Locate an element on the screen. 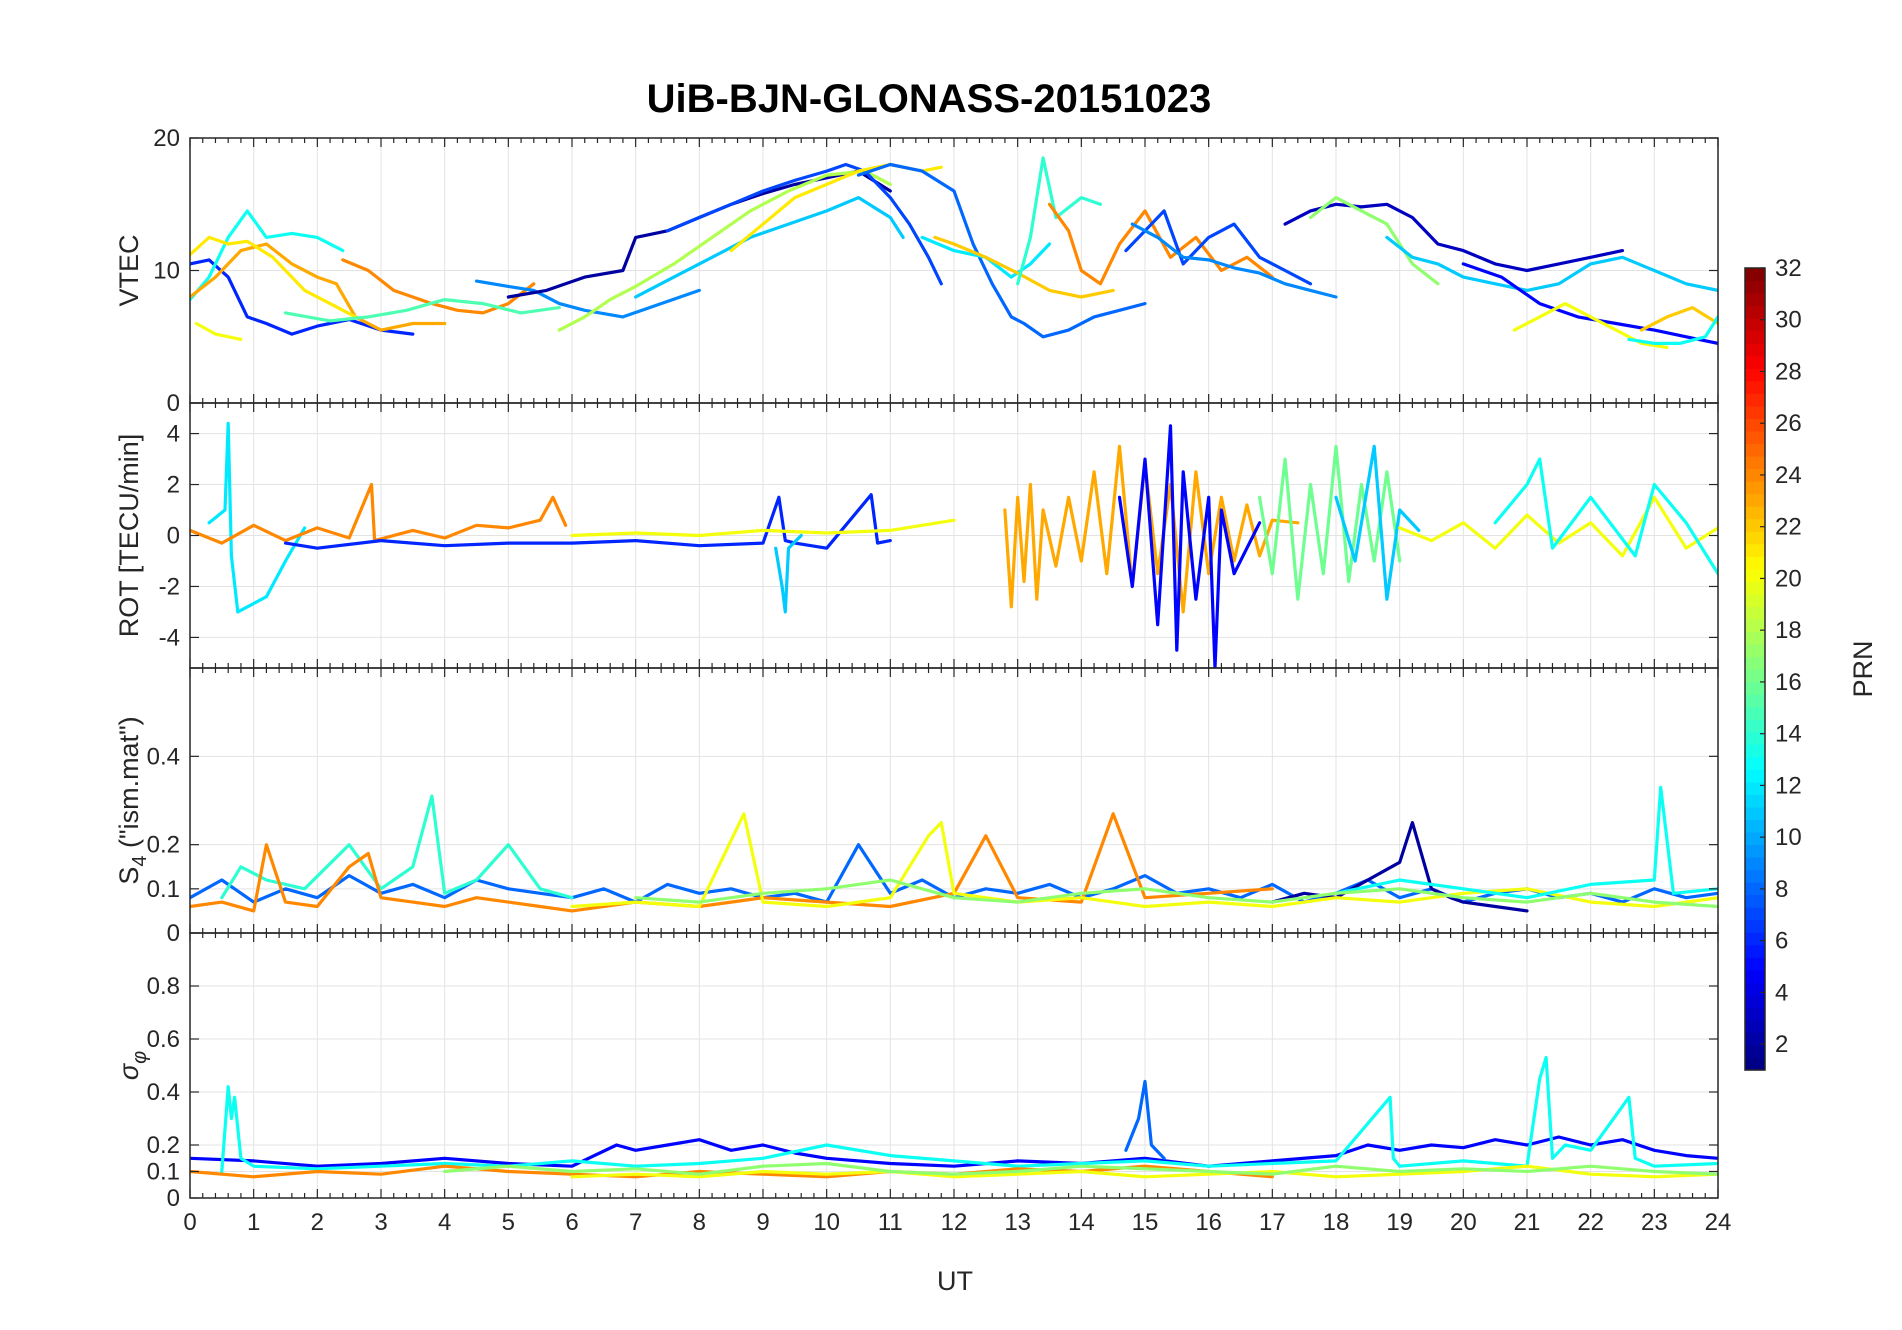 This screenshot has height=1330, width=1902. colorbar-tick-label: 22 is located at coordinates (1788, 527).